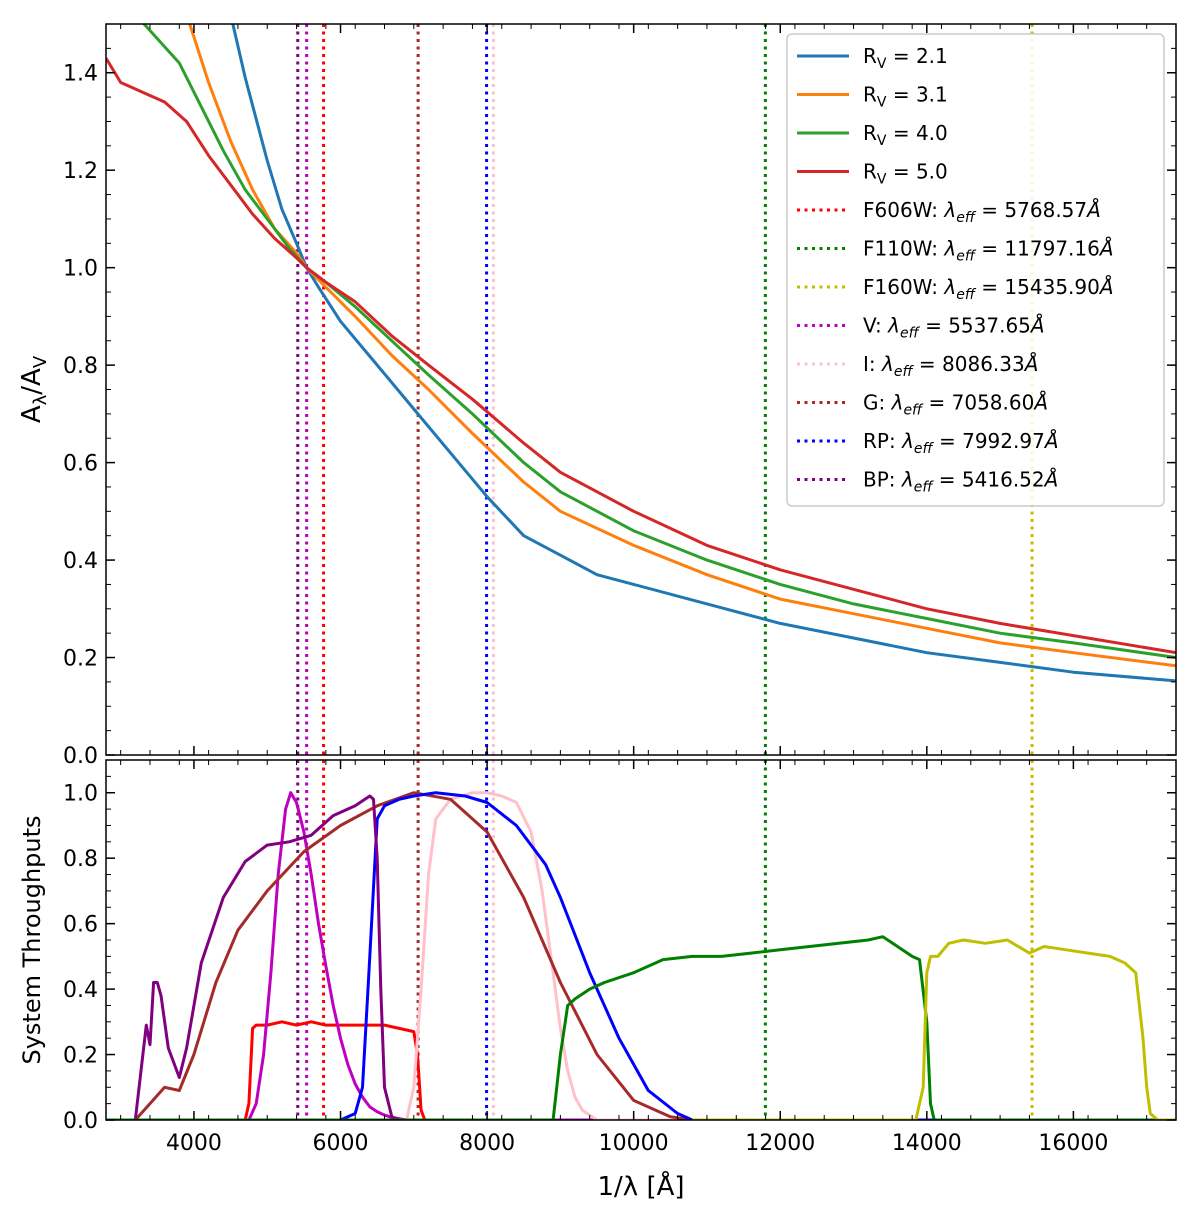 The image size is (1200, 1207). I want to click on bottom-series-g, so click(413, 955).